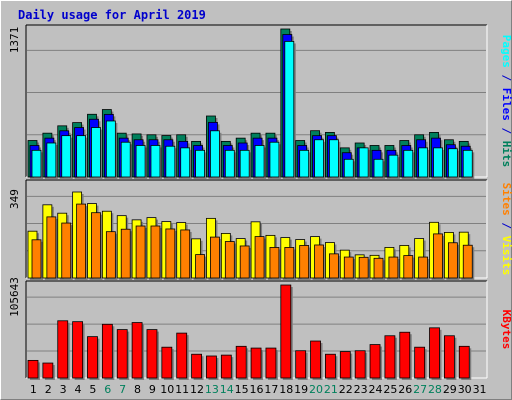  Describe the element at coordinates (112, 15) in the screenshot. I see `page-title: Daily usage for April 2019` at that location.